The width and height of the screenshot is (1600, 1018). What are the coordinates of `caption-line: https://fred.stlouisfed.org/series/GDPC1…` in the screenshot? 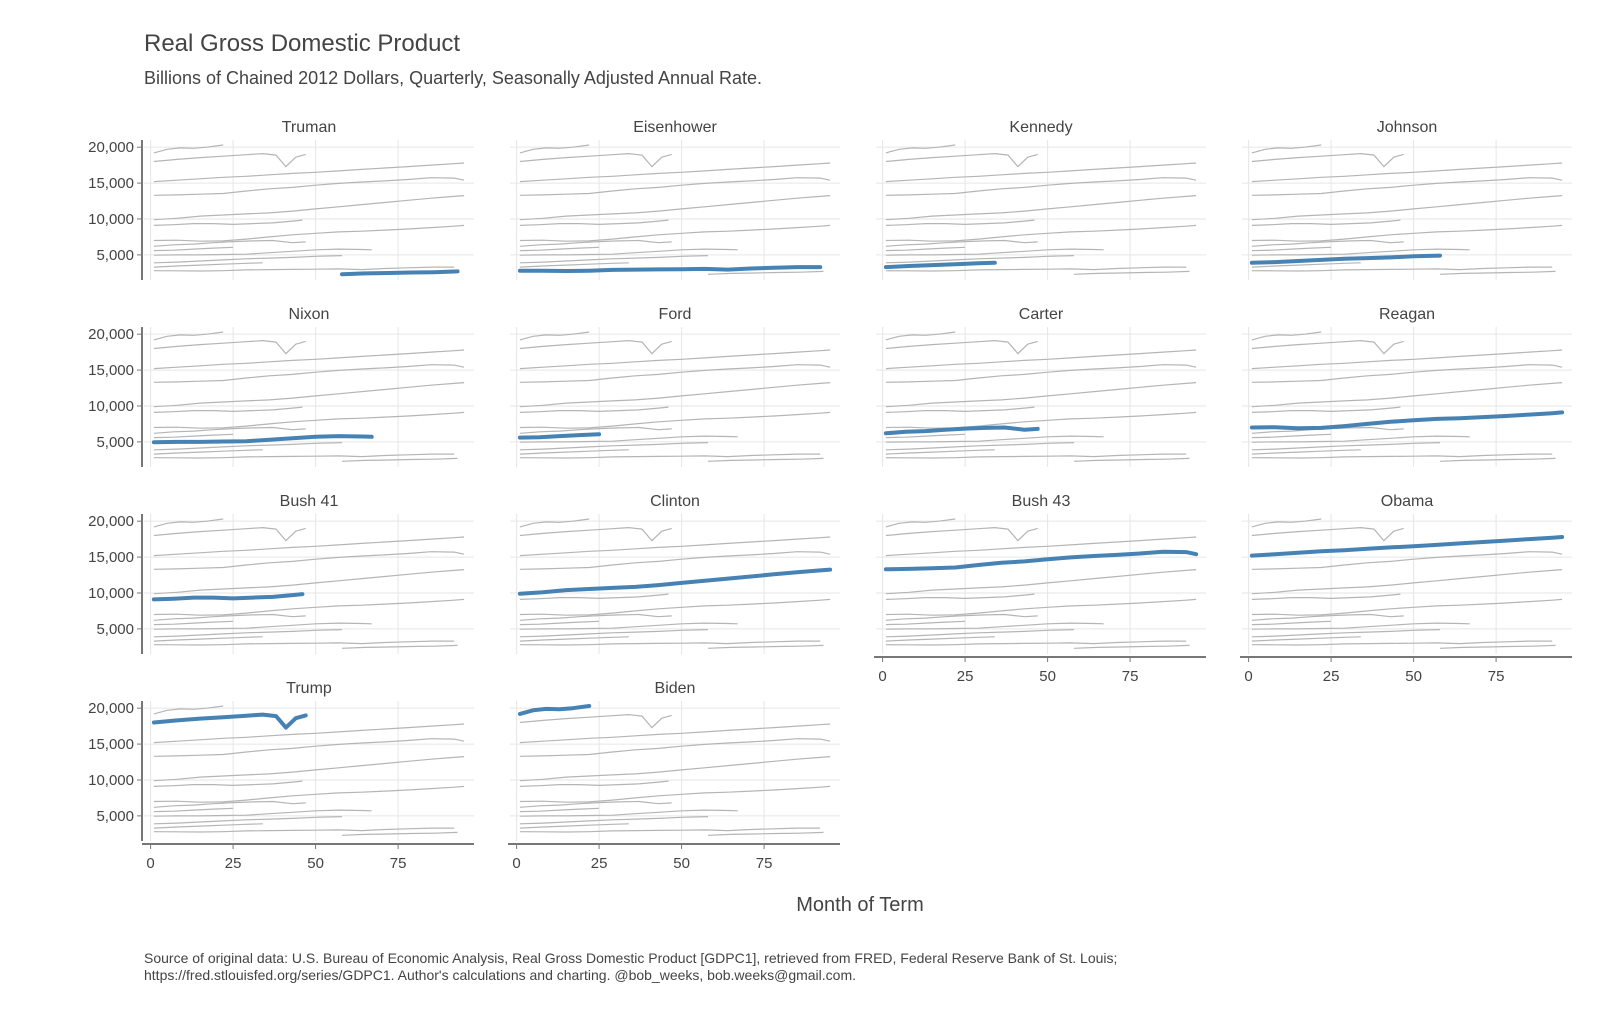 It's located at (500, 975).